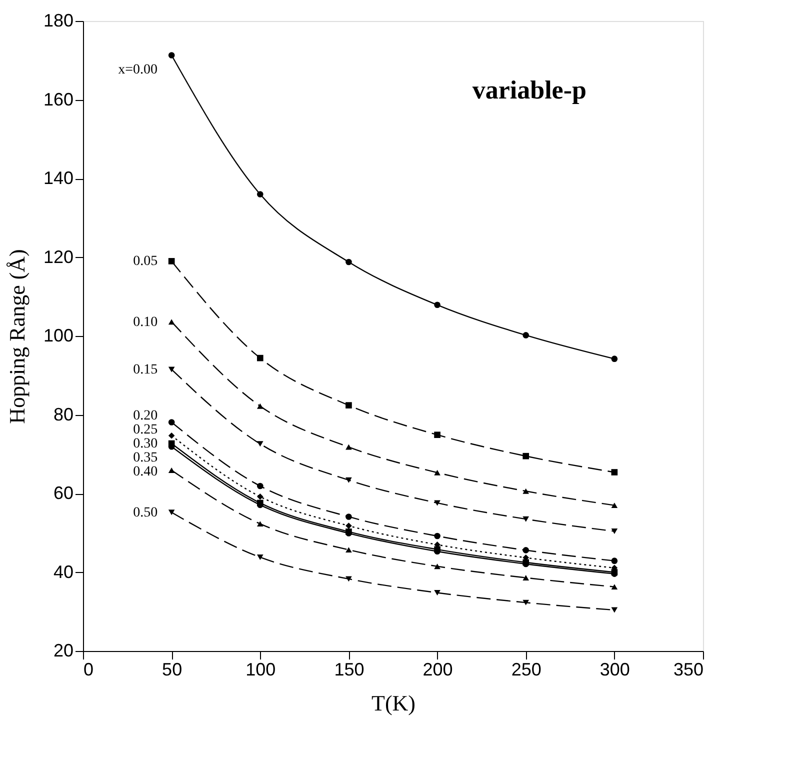 Image resolution: width=788 pixels, height=758 pixels. What do you see at coordinates (58, 99) in the screenshot?
I see `y-tick-label: 160` at bounding box center [58, 99].